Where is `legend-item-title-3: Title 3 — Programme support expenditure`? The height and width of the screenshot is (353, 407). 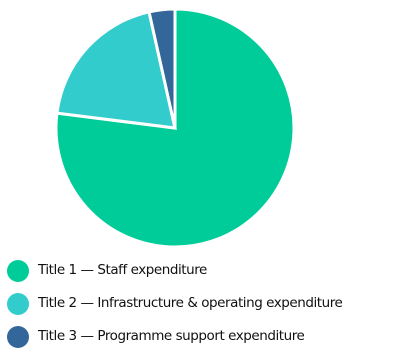
legend-item-title-3: Title 3 — Programme support expenditure is located at coordinates (205, 336).